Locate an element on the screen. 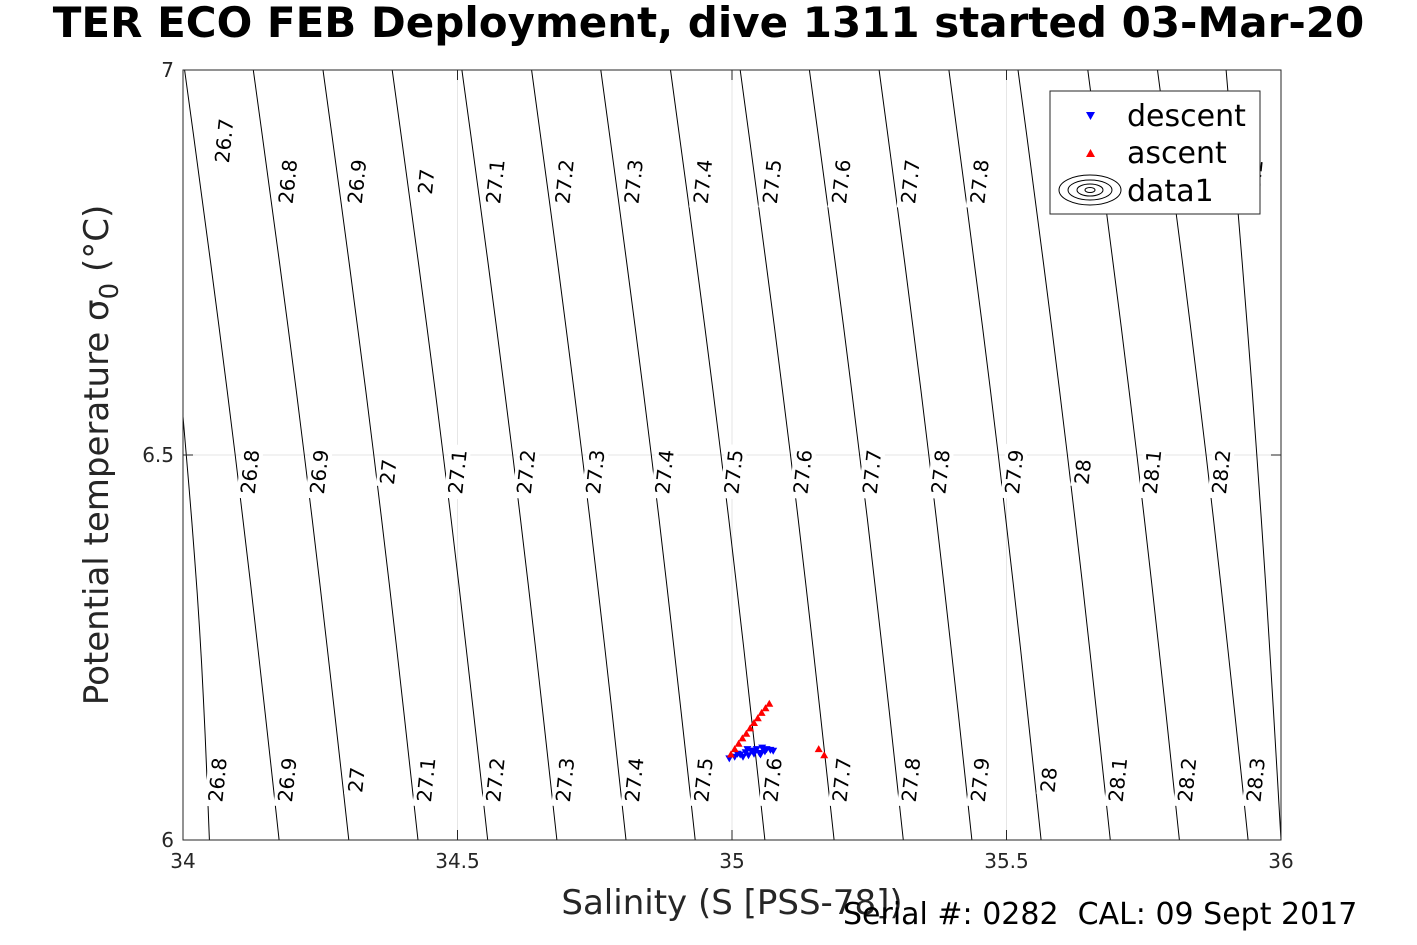 The image size is (1417, 945). legend-item-ascent: ascent is located at coordinates (1156, 153).